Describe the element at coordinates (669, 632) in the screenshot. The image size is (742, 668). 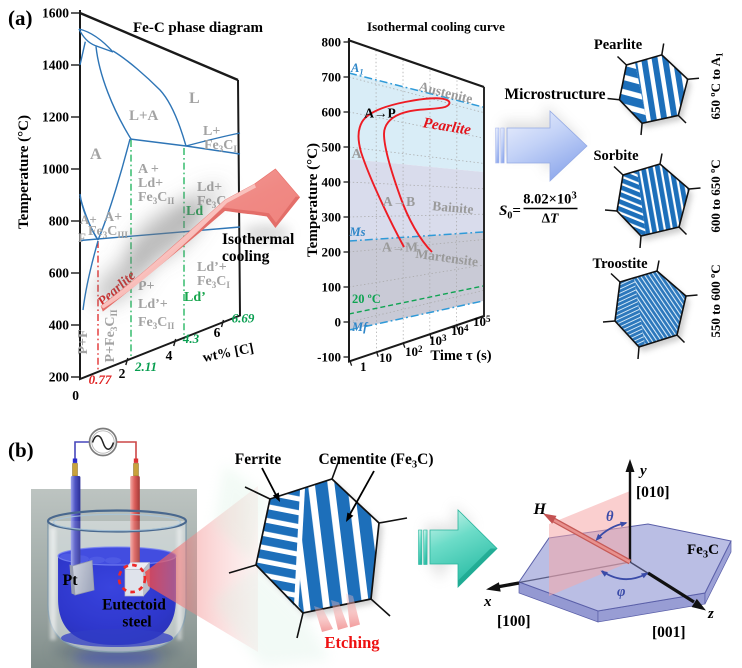
I see `svg-text: [001]` at that location.